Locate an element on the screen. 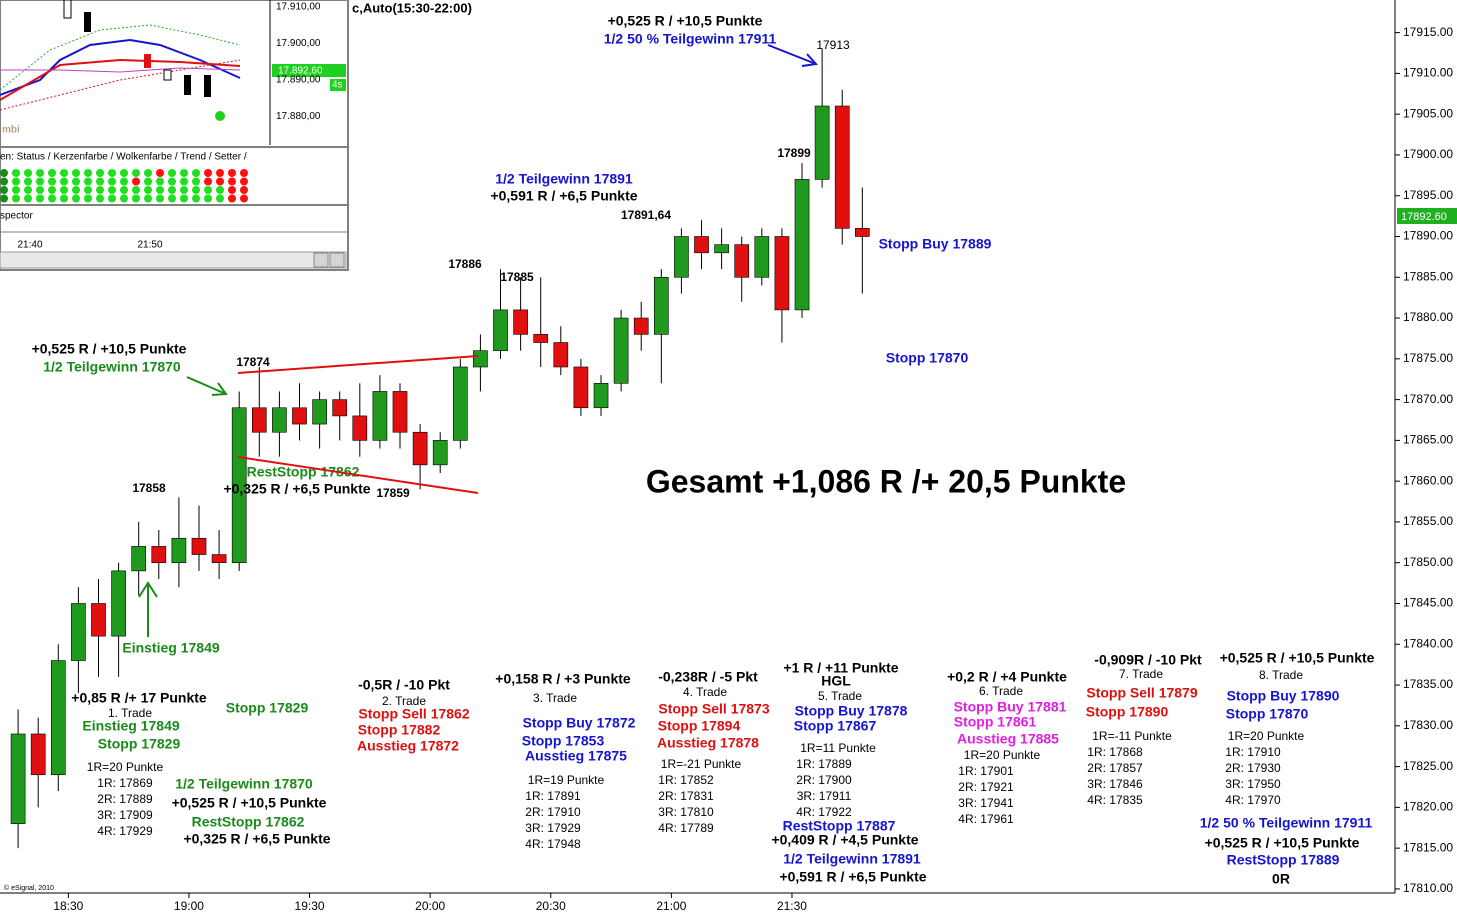 This screenshot has width=1457, height=917. annotation: Ausstieg 17885 is located at coordinates (1008, 739).